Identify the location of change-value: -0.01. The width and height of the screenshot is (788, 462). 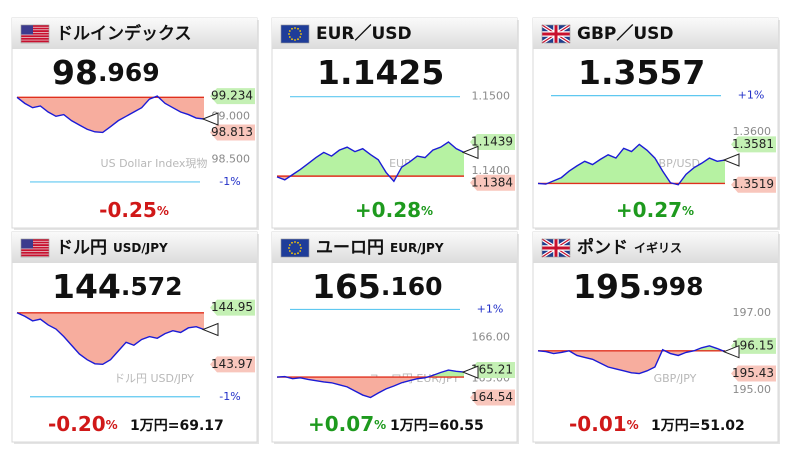
(598, 424).